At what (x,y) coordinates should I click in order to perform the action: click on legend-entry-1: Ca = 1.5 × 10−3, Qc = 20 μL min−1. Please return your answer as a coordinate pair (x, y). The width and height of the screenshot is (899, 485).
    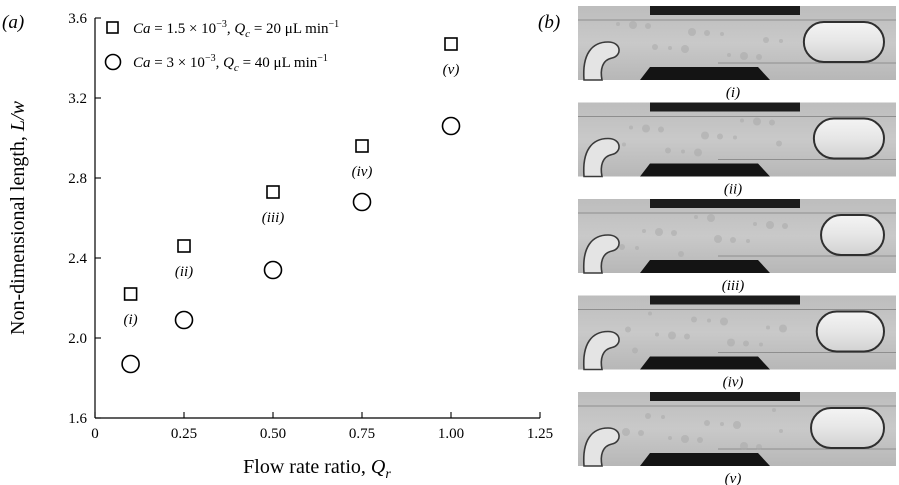
    Looking at the image, I should click on (236, 29).